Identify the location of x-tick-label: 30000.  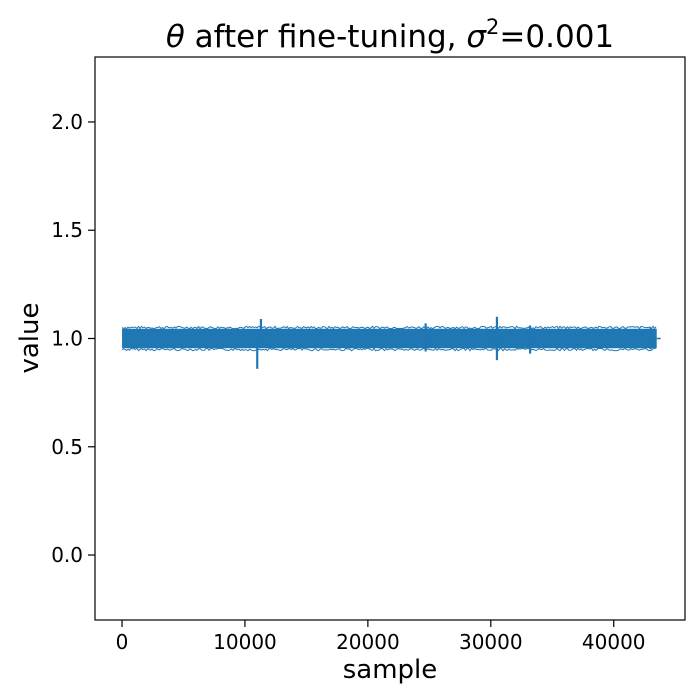
(491, 642).